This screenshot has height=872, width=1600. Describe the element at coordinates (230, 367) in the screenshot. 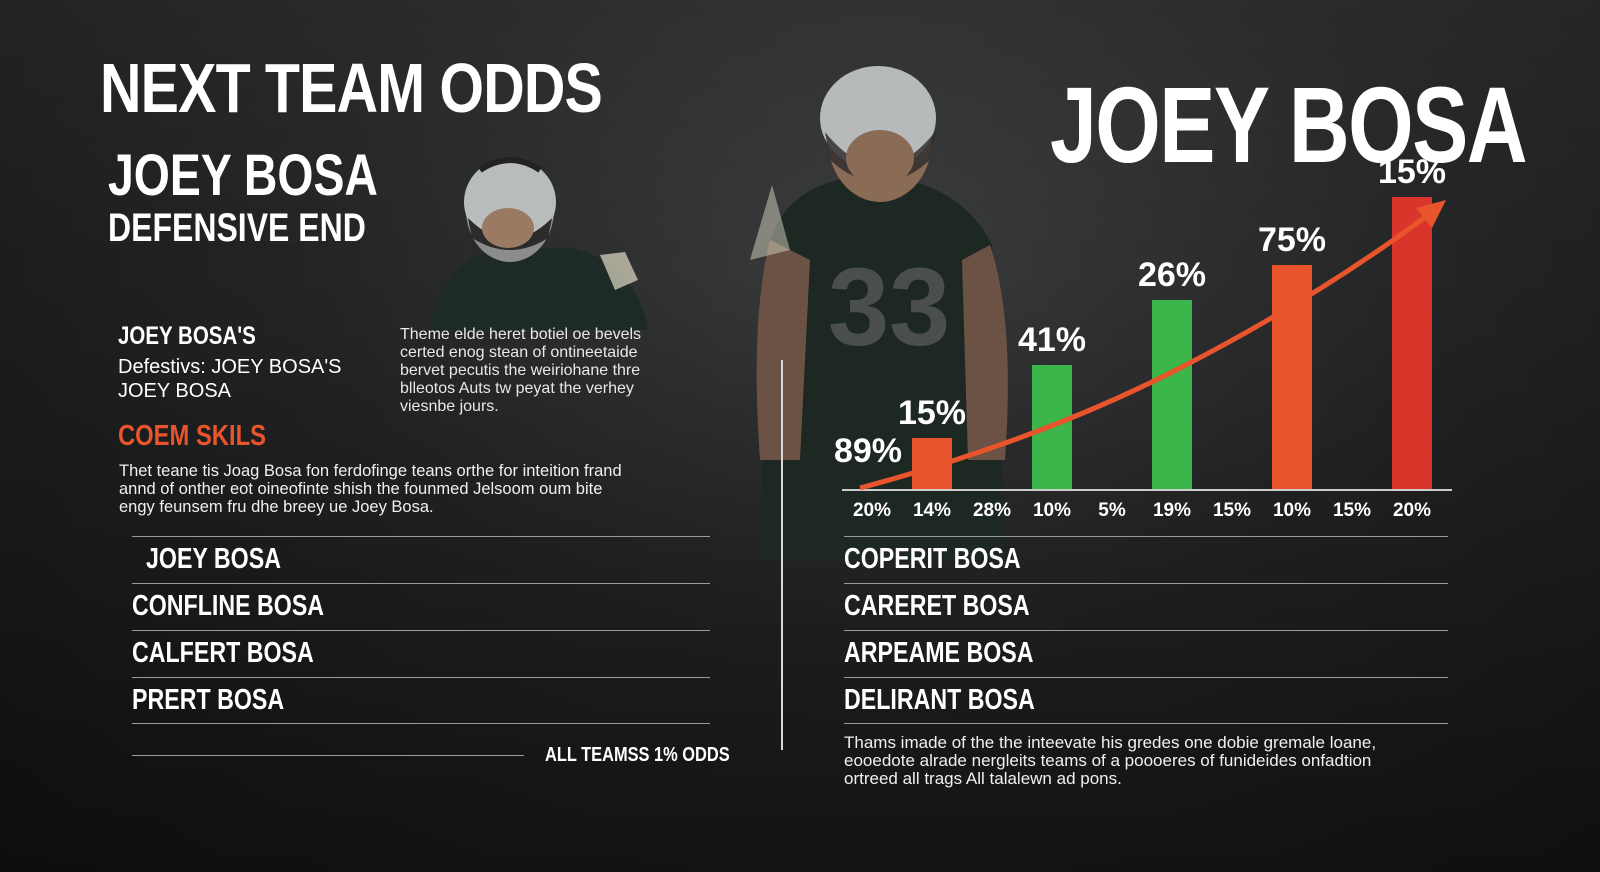

I see `info-line: Defestivs: JOEY BOSA'S` at that location.